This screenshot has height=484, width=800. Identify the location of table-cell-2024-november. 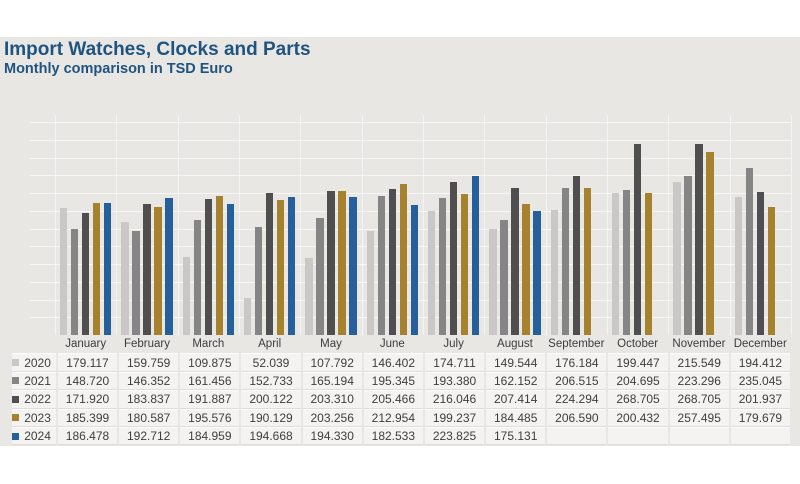
(699, 436).